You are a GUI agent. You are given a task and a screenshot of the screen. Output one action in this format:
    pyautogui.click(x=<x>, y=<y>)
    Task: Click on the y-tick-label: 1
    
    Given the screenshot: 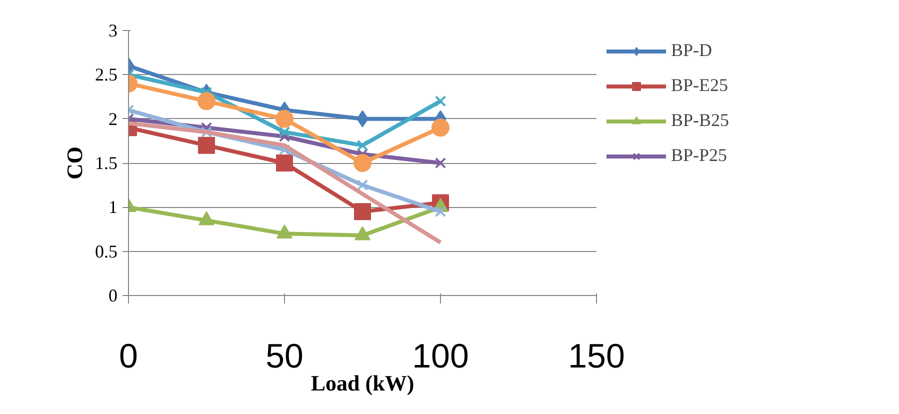 What is the action you would take?
    pyautogui.click(x=113, y=207)
    